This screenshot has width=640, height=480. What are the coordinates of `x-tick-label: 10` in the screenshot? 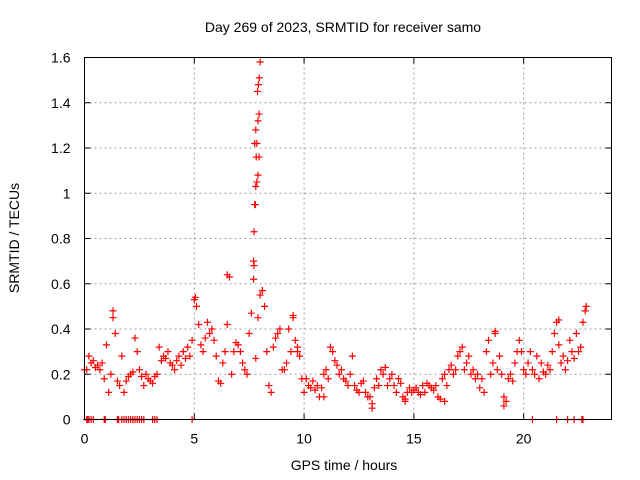 It's located at (304, 439).